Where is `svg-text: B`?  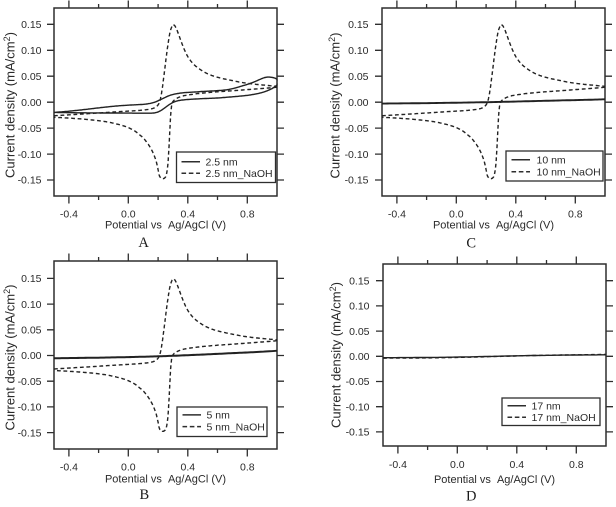
svg-text: B is located at coordinates (144, 494).